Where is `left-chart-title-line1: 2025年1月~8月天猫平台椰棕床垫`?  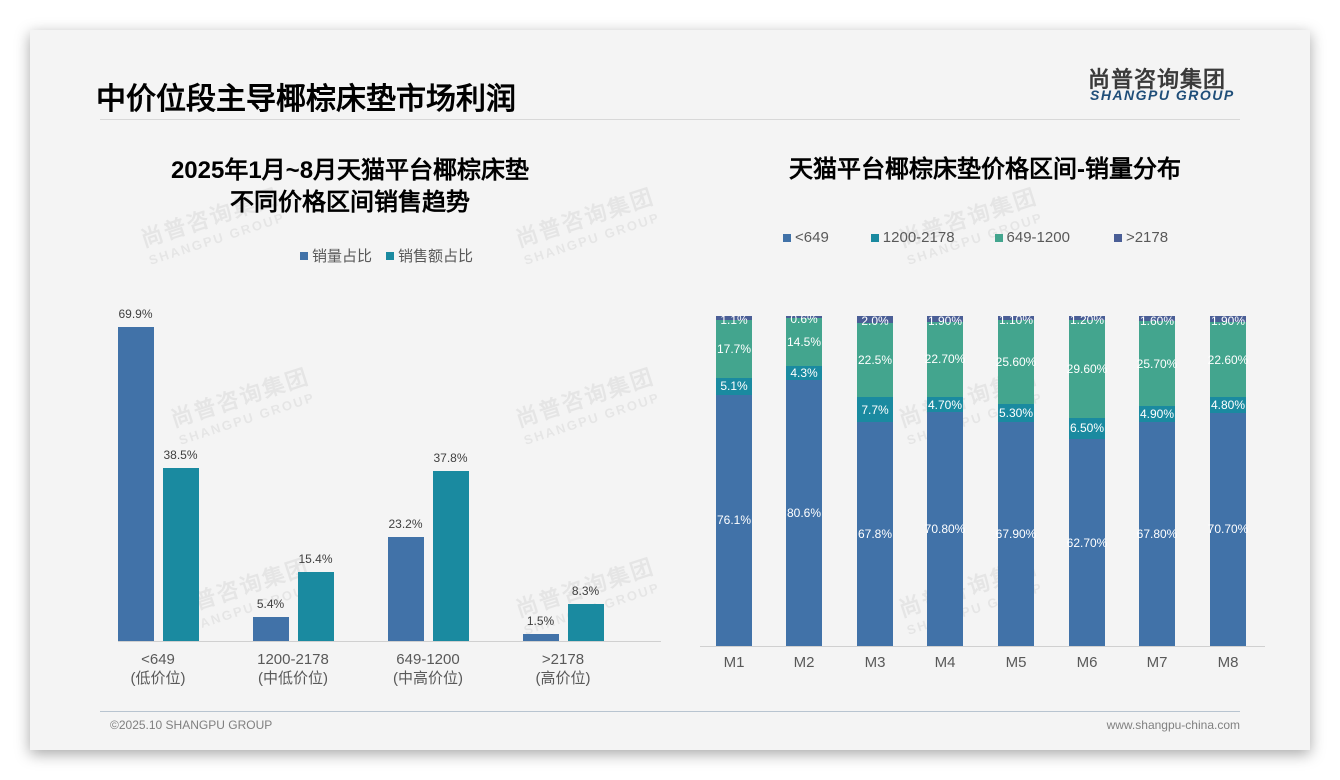
left-chart-title-line1: 2025年1月~8月天猫平台椰棕床垫 is located at coordinates (350, 170).